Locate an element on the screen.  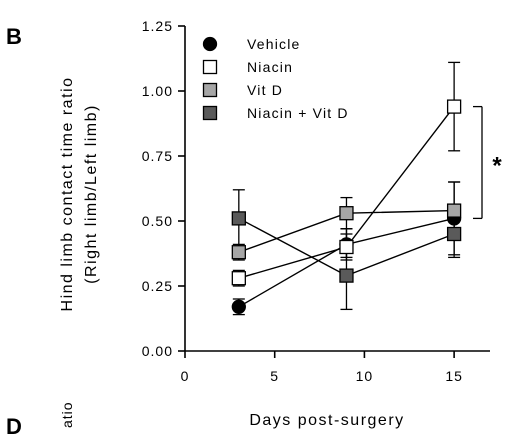
x-tick-label: 5 is located at coordinates (274, 376).